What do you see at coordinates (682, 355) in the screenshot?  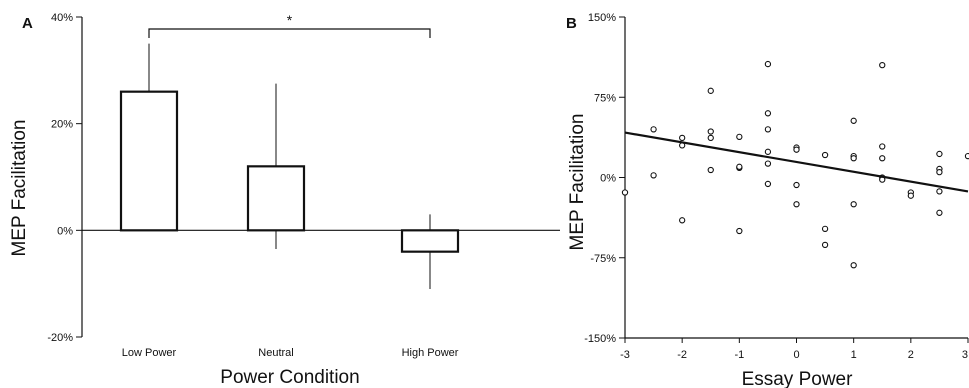 I see `panel-b-x-tick-label: -2` at bounding box center [682, 355].